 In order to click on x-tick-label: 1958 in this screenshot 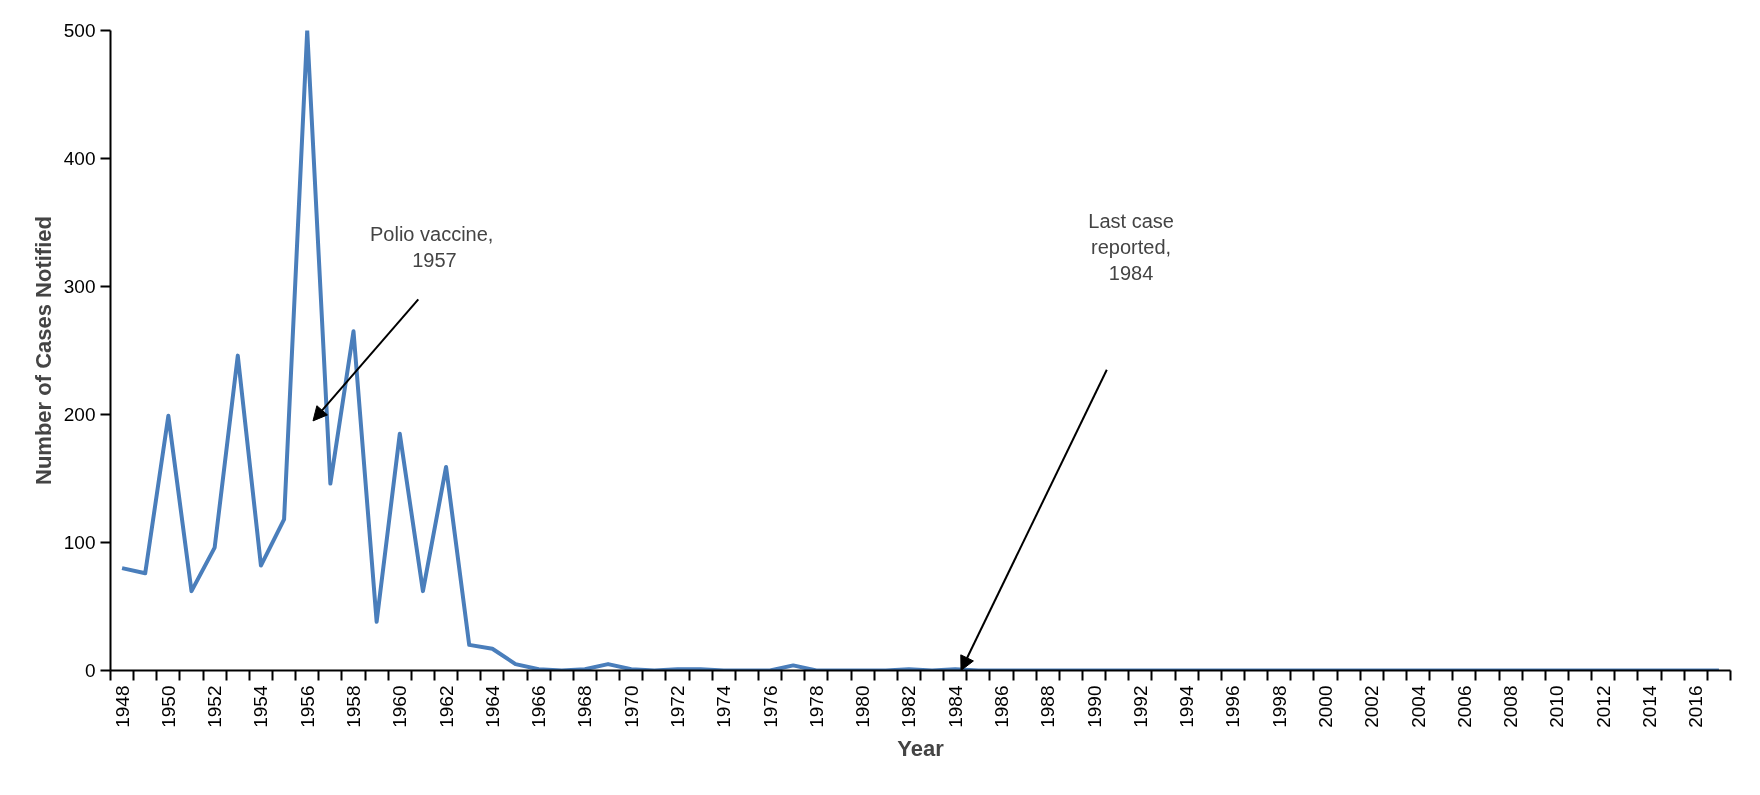, I will do `click(353, 706)`.